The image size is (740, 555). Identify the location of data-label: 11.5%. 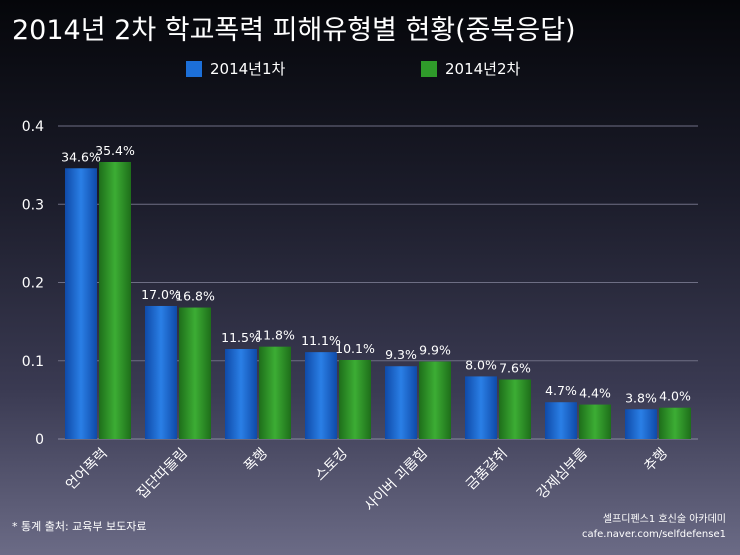
(241, 337).